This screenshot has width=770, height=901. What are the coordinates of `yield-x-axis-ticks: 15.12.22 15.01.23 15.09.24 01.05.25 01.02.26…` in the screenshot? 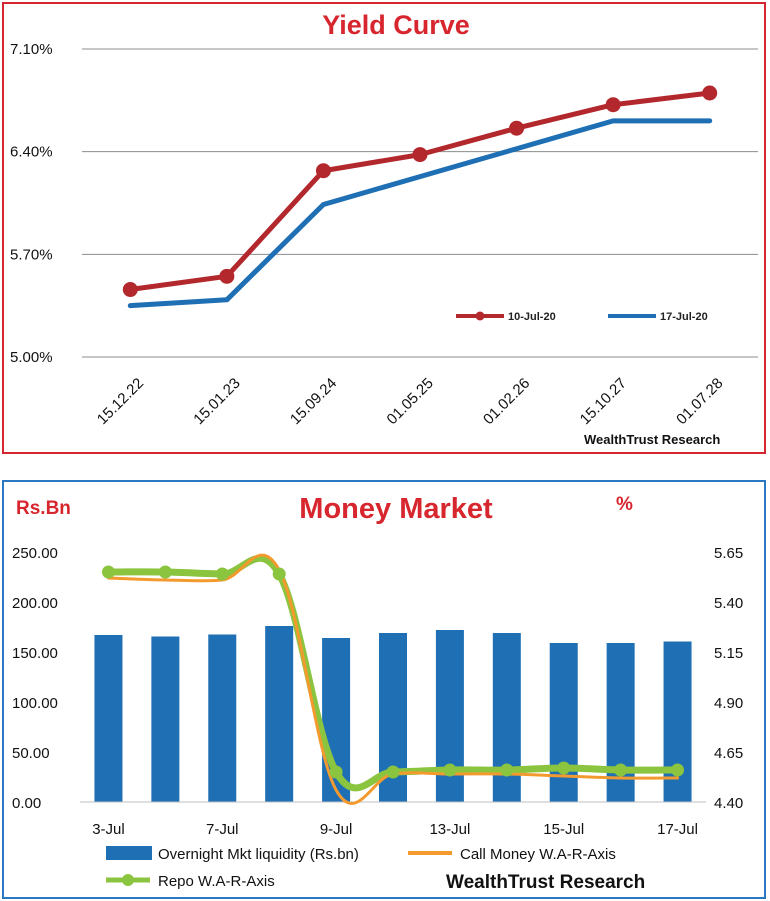 It's located at (410, 401).